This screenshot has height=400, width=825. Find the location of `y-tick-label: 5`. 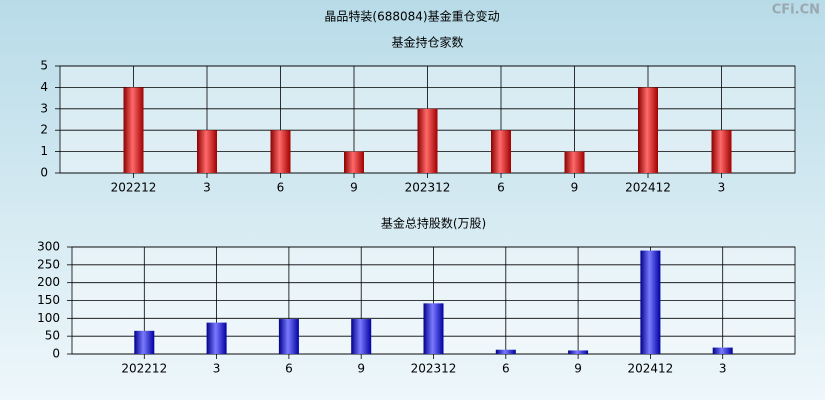

y-tick-label: 5 is located at coordinates (44, 66).